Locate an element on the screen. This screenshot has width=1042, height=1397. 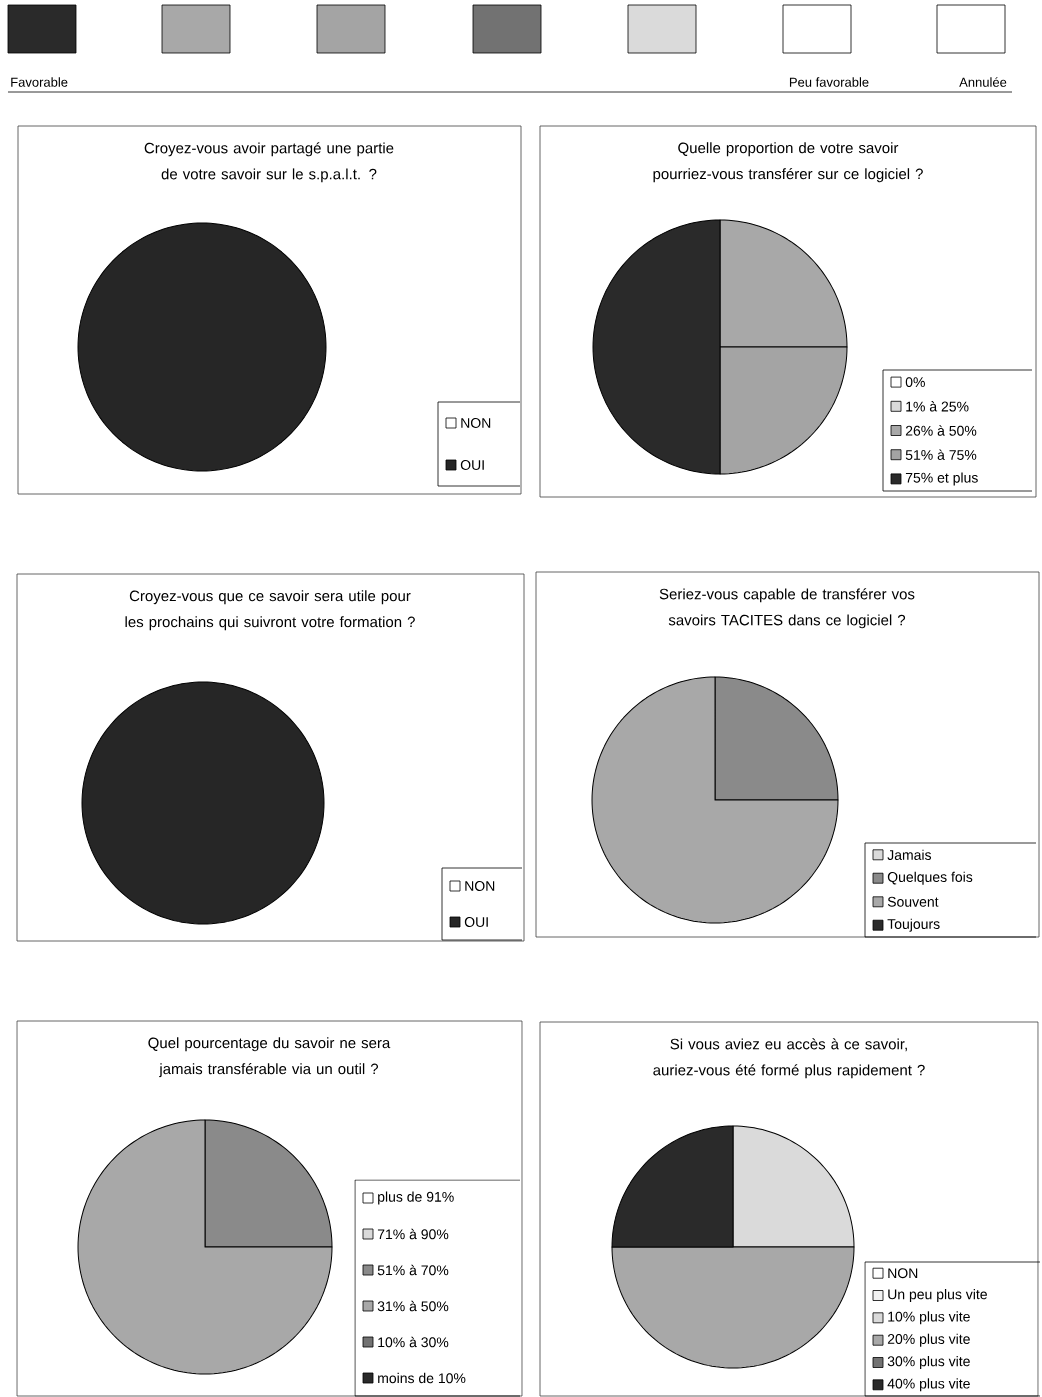
chart-title: Quel pourcentage du savoir ne sera jamais transférable via un outil ? is located at coordinates (269, 1057).